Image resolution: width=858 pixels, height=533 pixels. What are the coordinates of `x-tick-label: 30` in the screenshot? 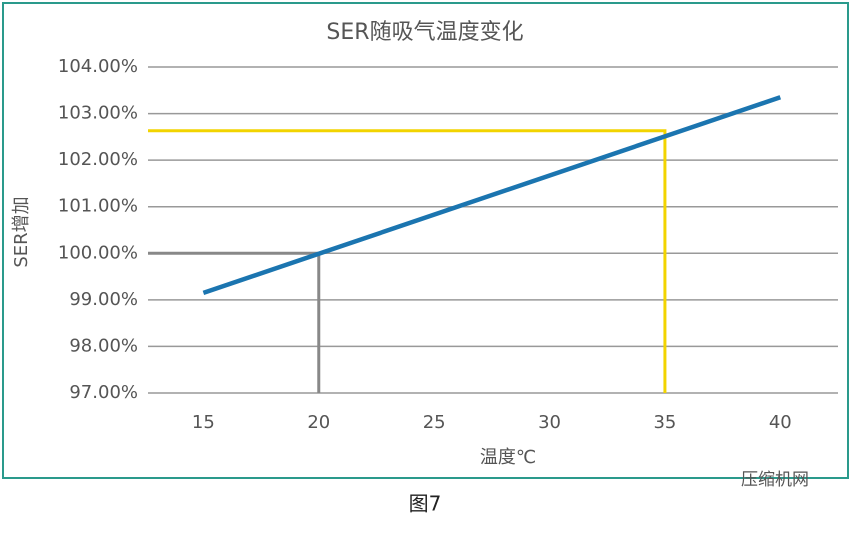 It's located at (549, 422).